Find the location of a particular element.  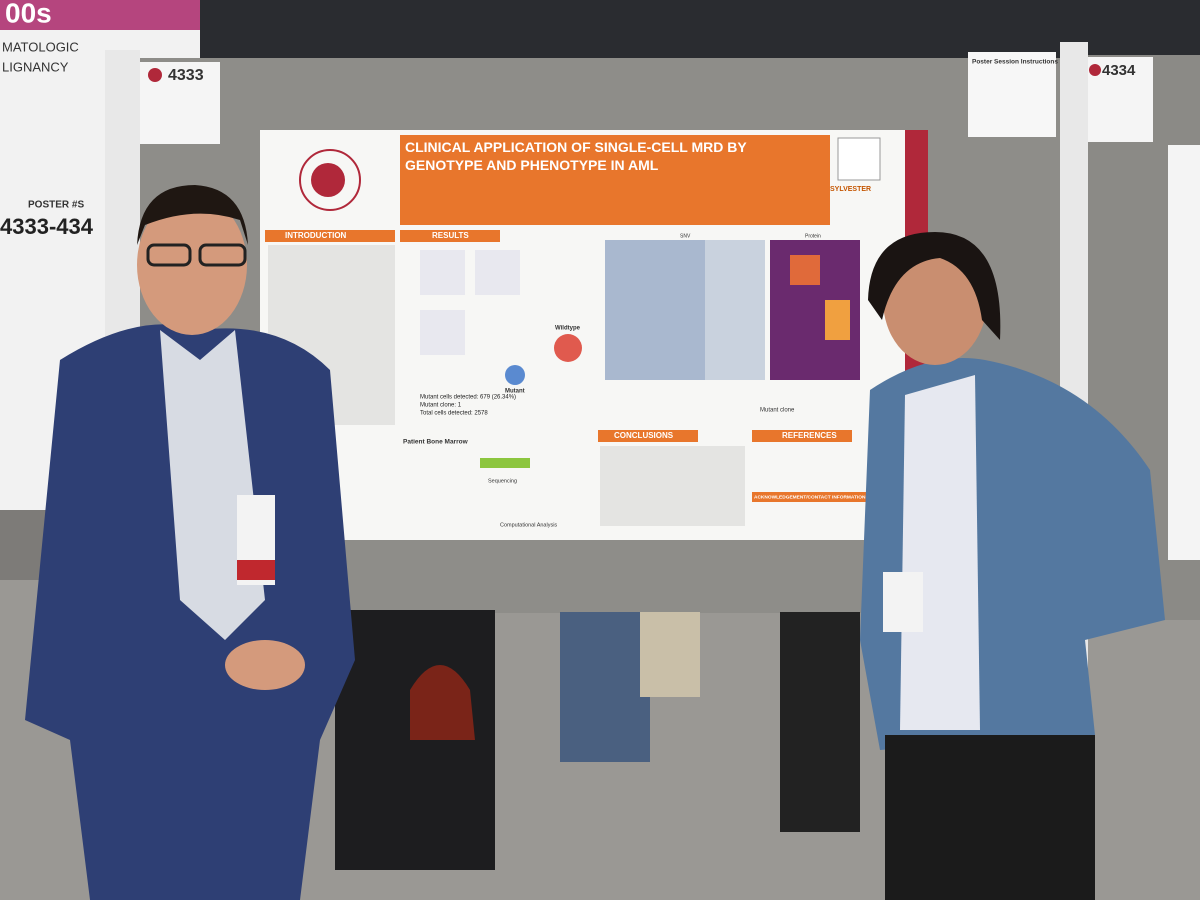

handbag is located at coordinates (442, 702).